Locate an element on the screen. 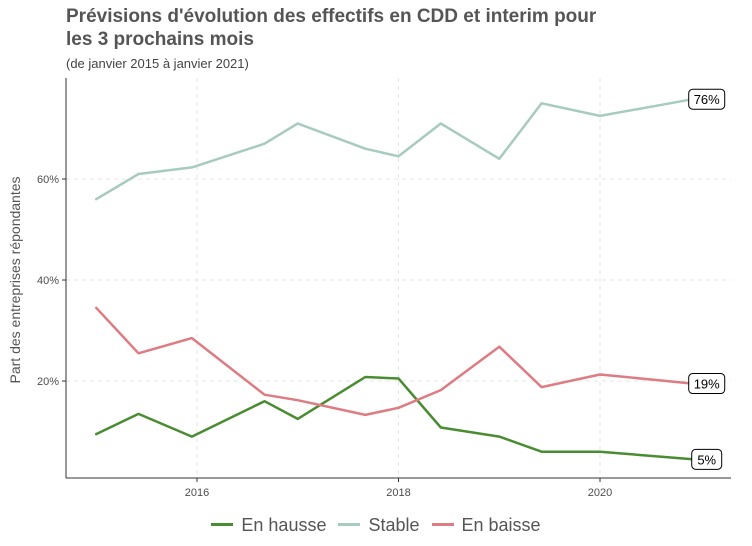 The width and height of the screenshot is (752, 546). end-labels: 5% 76% 19% is located at coordinates (707, 279).